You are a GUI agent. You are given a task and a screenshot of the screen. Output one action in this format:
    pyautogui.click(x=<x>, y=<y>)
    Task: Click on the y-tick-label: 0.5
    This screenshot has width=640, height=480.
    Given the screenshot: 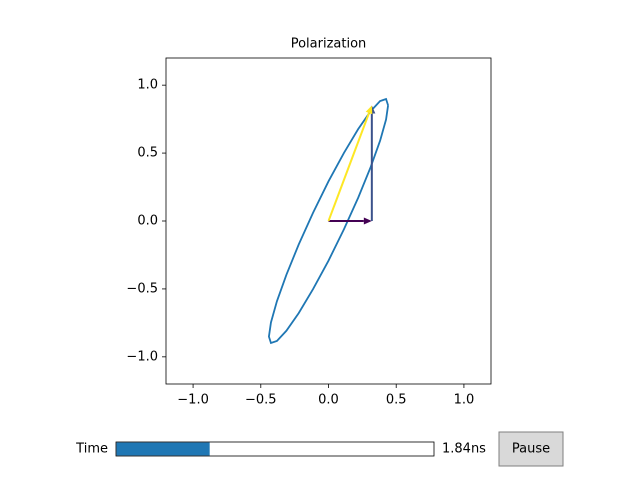 What is the action you would take?
    pyautogui.click(x=147, y=153)
    